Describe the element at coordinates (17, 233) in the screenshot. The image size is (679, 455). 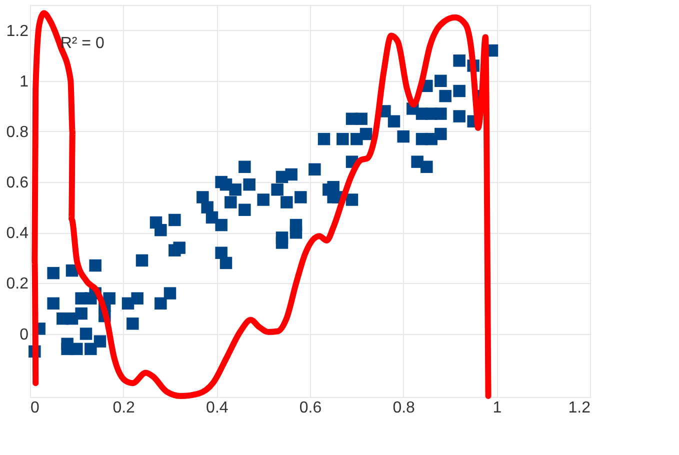
I see `y-tick-label: 0.4` at that location.